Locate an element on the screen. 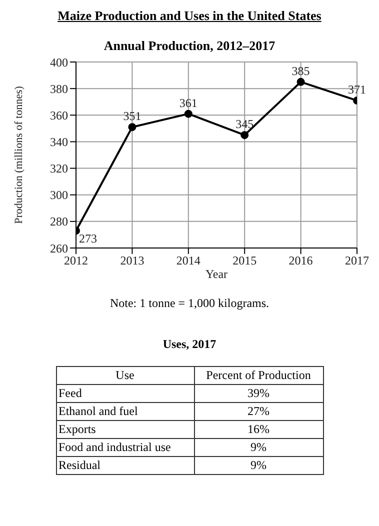 This screenshot has width=379, height=526. y-tick-label: 400 is located at coordinates (59, 62).